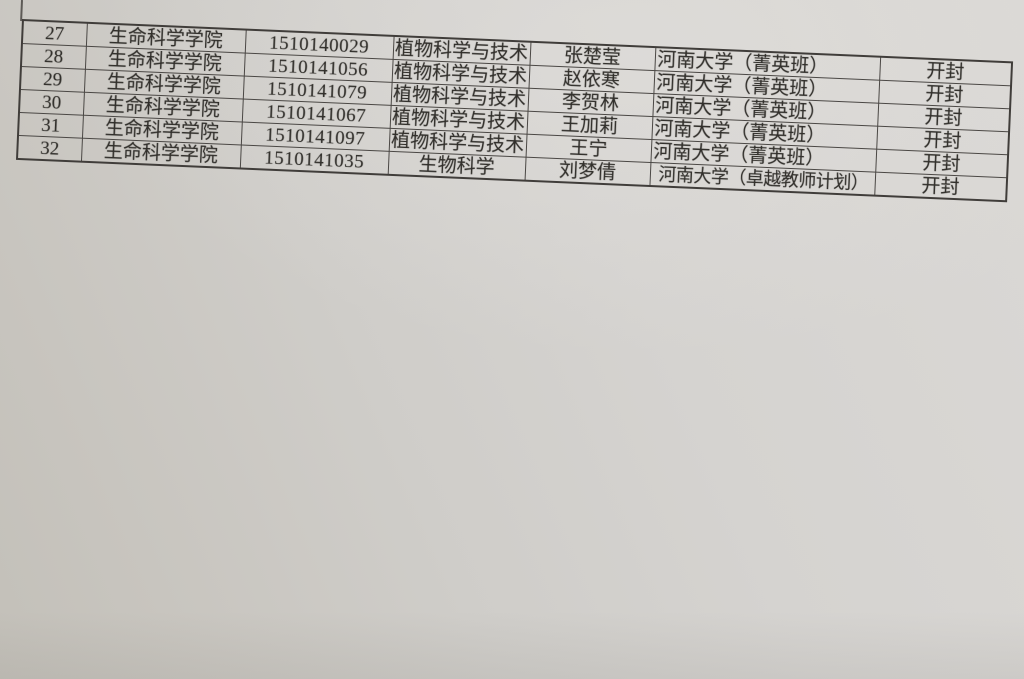 The height and width of the screenshot is (679, 1024). What do you see at coordinates (53, 56) in the screenshot?
I see `cell-row-number: 28` at bounding box center [53, 56].